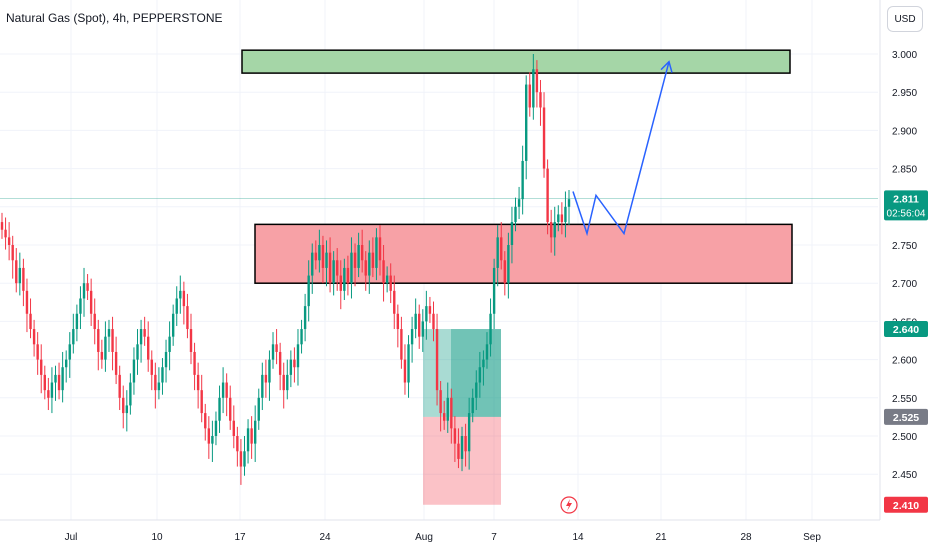  What do you see at coordinates (240, 537) in the screenshot?
I see `x-tick-label: 17` at bounding box center [240, 537].